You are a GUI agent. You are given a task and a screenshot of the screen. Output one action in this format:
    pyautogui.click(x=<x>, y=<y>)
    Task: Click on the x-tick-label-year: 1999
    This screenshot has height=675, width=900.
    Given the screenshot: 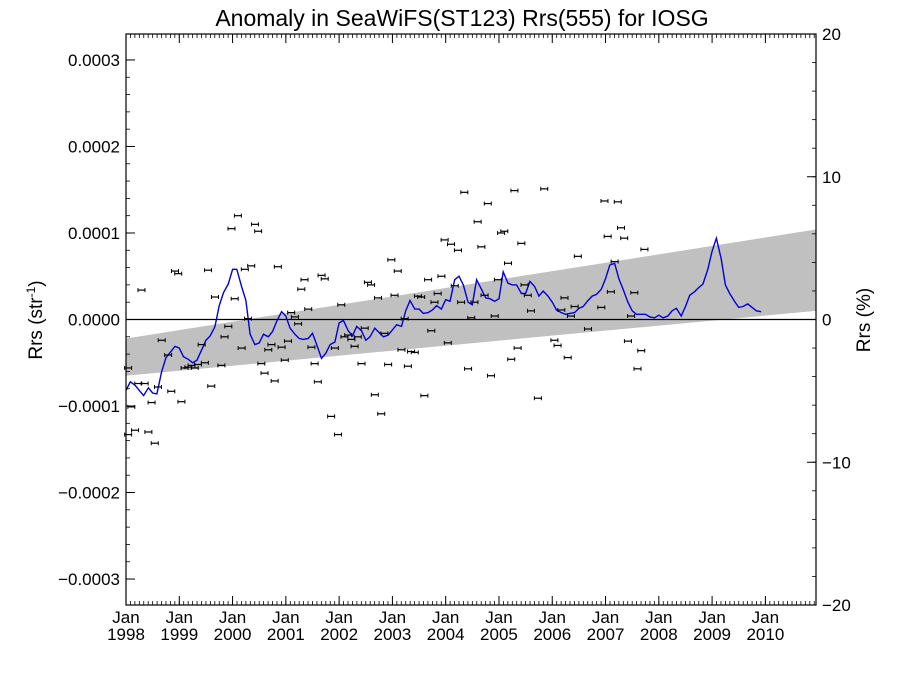 What is the action you would take?
    pyautogui.click(x=179, y=634)
    